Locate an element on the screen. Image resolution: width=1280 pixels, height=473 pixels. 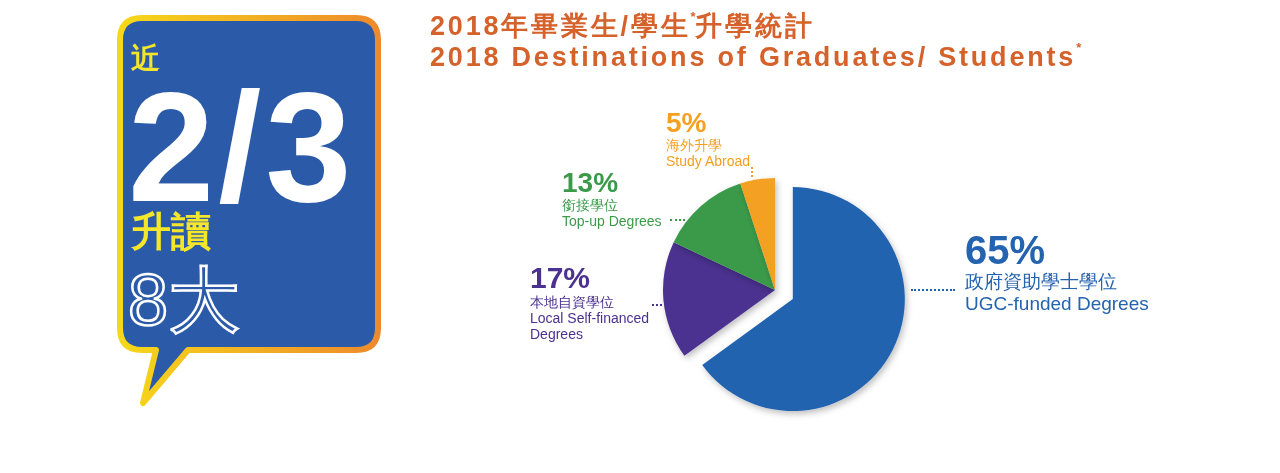
text: 近 is located at coordinates (145, 58).